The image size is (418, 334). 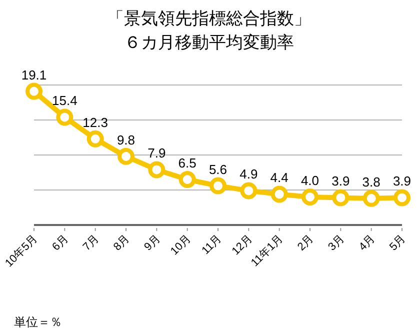 What do you see at coordinates (157, 153) in the screenshot?
I see `data-label: 7.9` at bounding box center [157, 153].